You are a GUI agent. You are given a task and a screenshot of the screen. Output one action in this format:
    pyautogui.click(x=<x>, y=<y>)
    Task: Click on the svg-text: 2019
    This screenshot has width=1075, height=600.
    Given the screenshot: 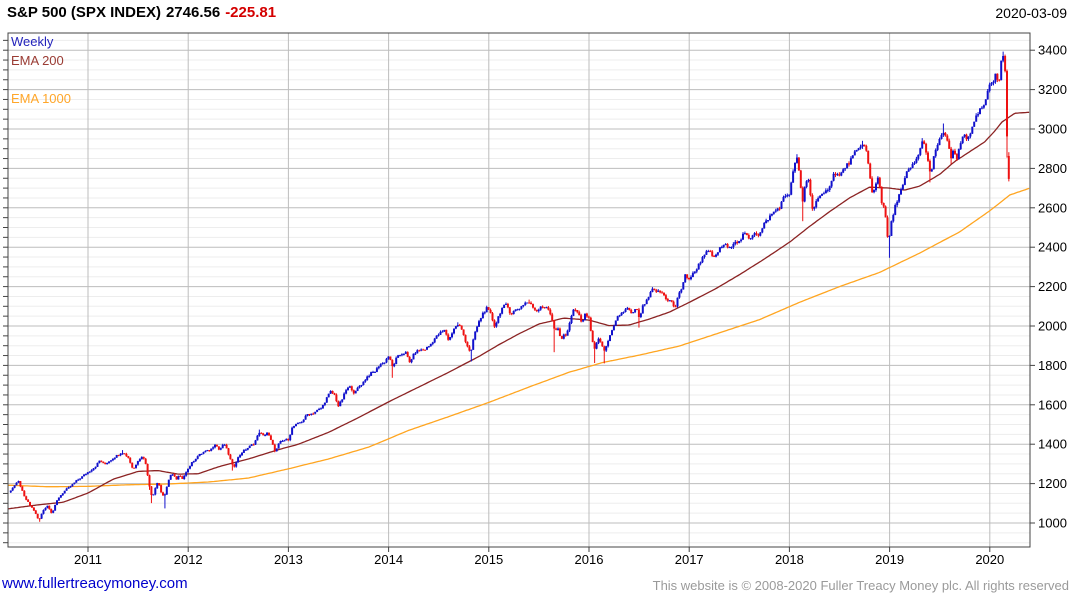 What is the action you would take?
    pyautogui.click(x=889, y=559)
    